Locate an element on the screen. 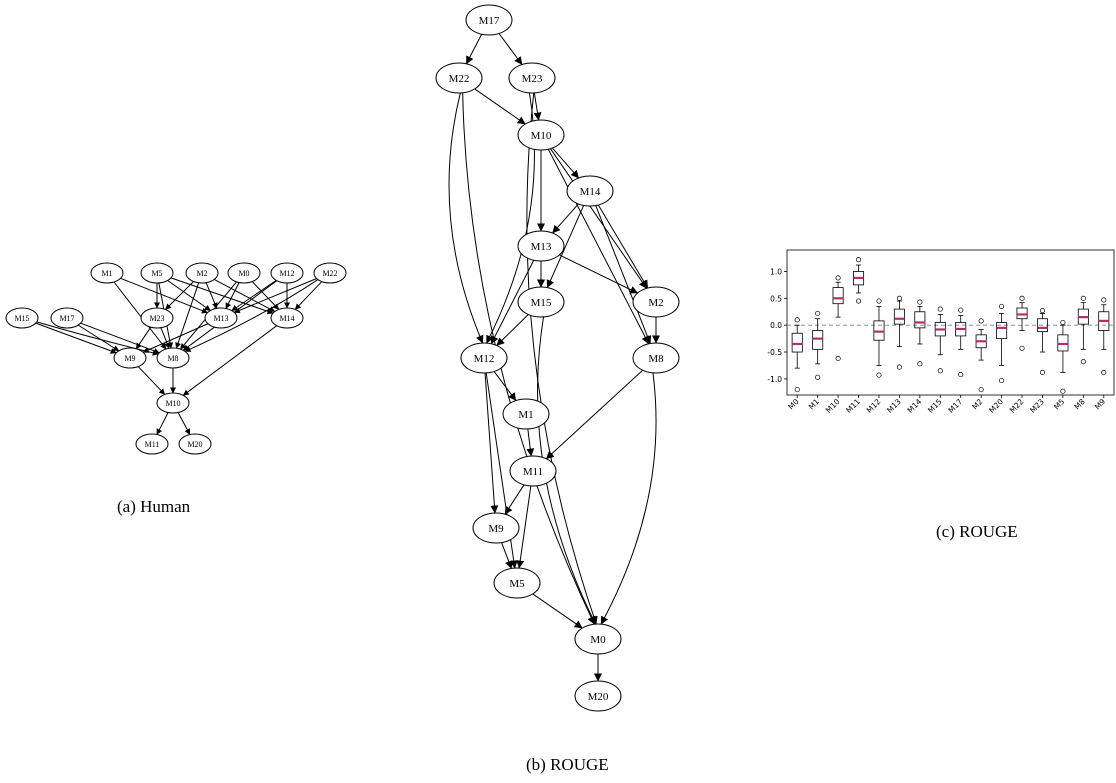  human-node-label: M22 is located at coordinates (329, 273).